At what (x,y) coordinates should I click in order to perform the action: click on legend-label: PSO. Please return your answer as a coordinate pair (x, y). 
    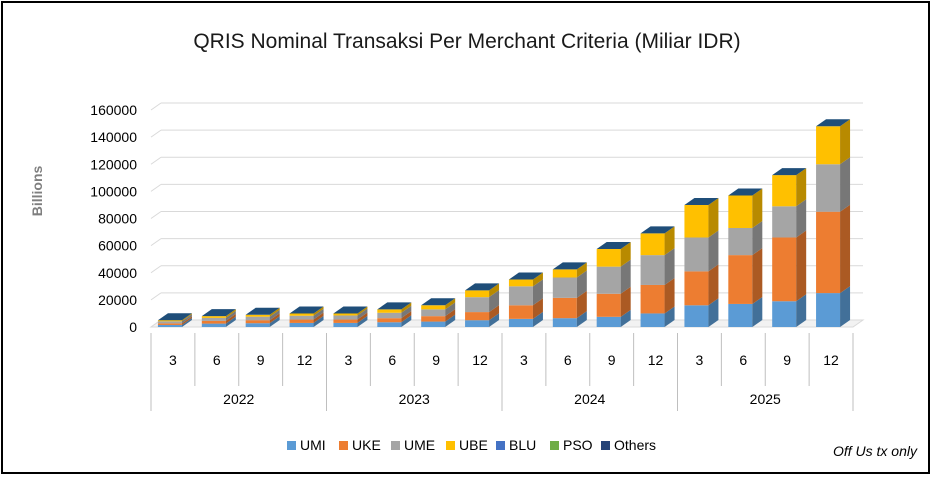
    Looking at the image, I should click on (578, 445).